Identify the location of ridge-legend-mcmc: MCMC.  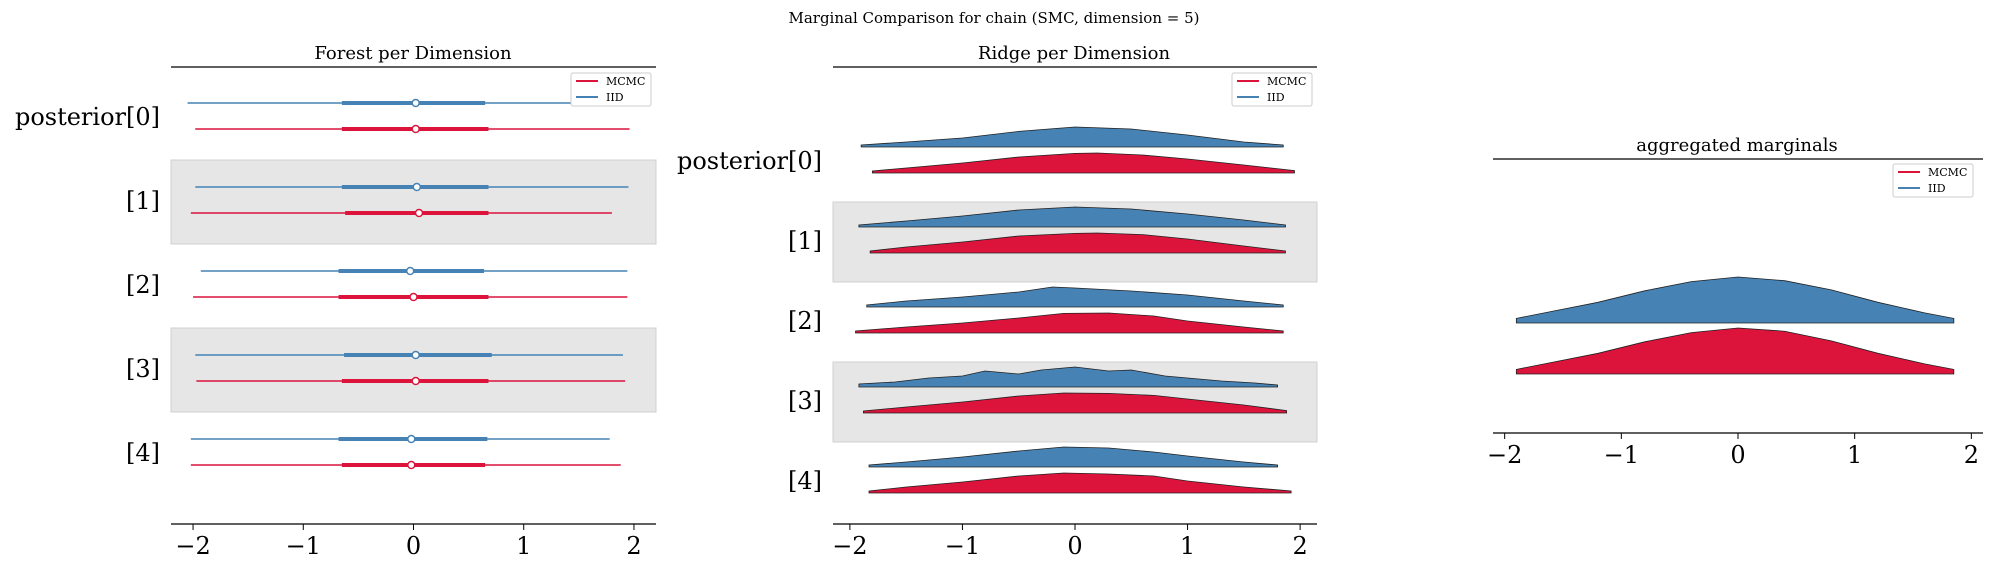
(1286, 81).